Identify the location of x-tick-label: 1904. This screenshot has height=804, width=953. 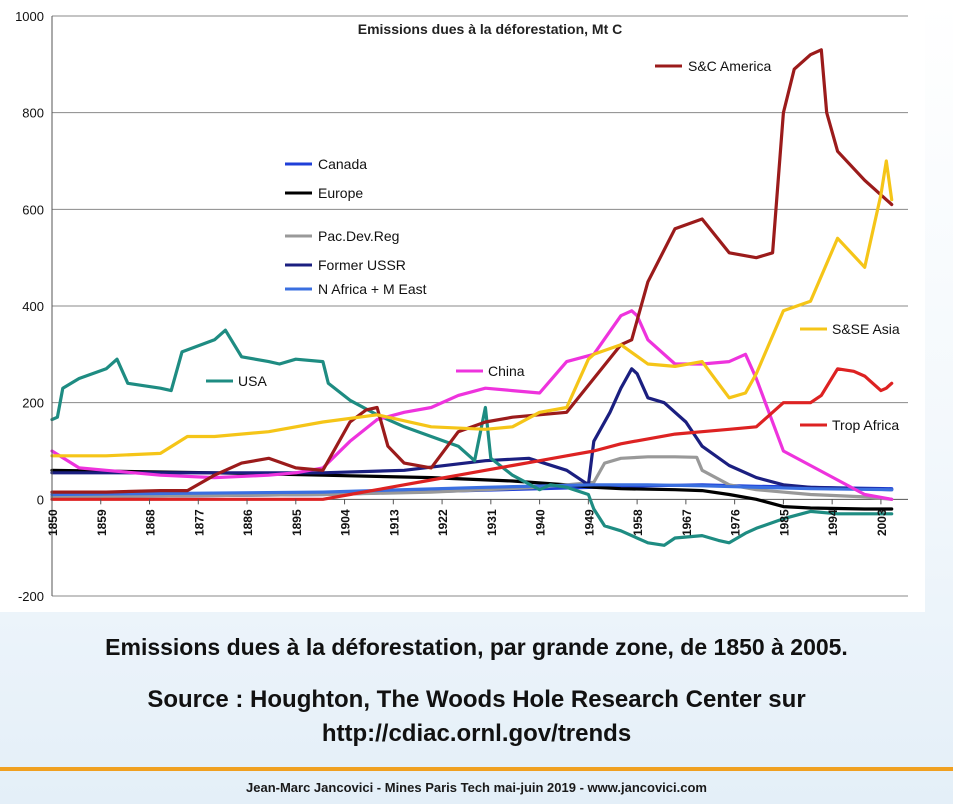
(346, 522).